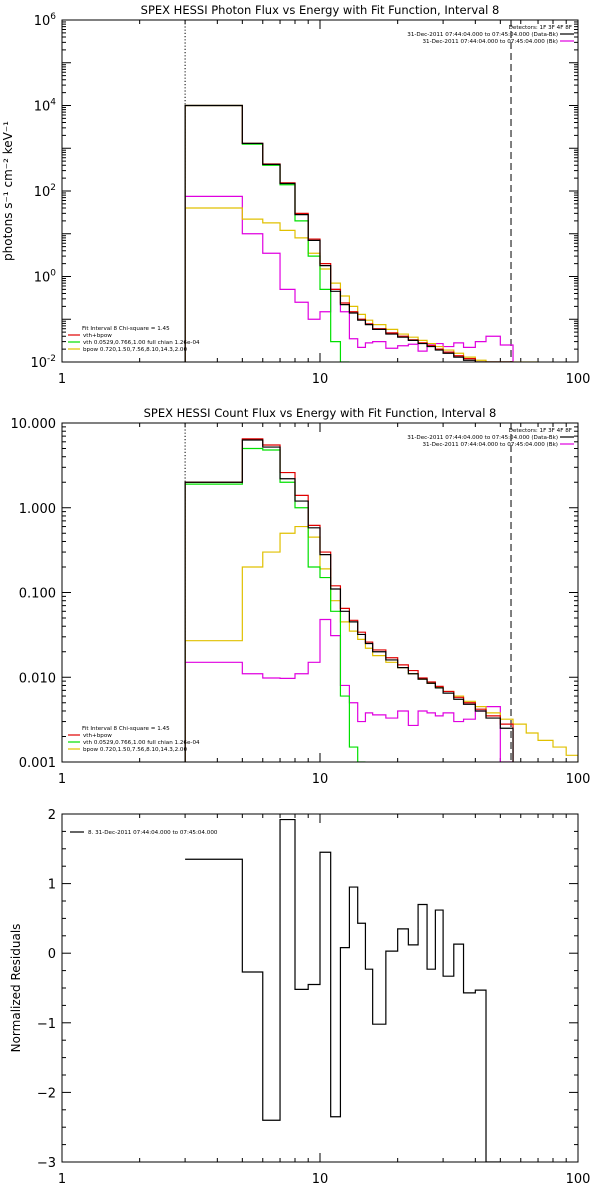 This screenshot has width=600, height=1204. Describe the element at coordinates (320, 779) in the screenshot. I see `count-xtick-label: 10` at that location.